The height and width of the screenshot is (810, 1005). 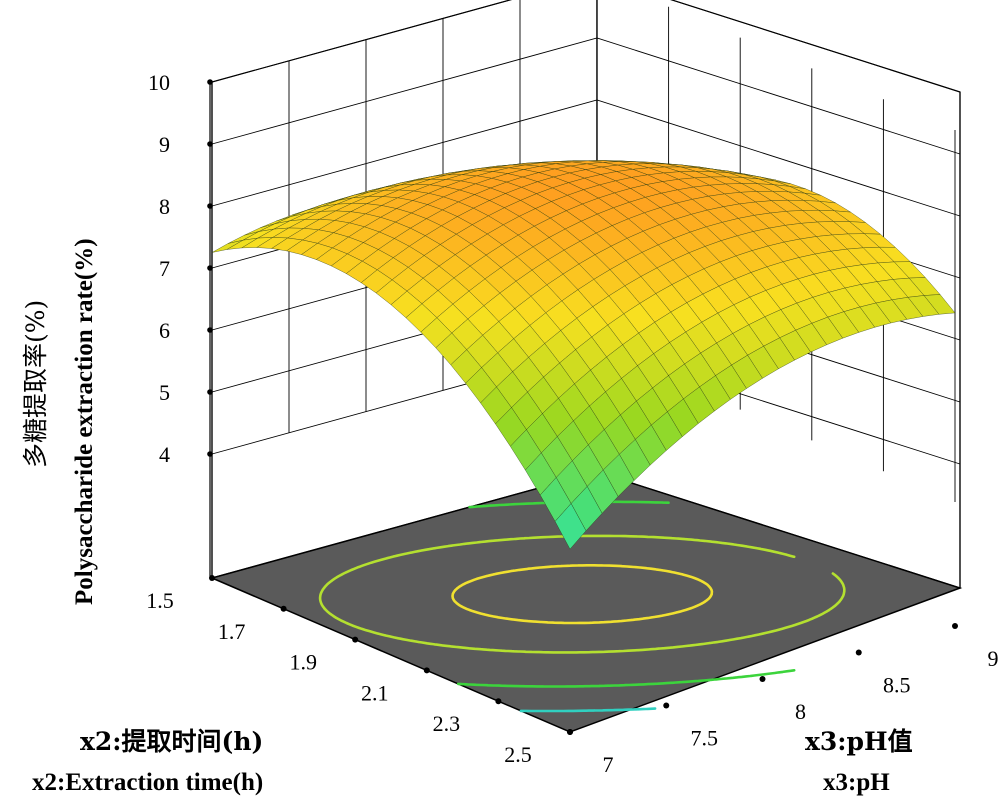 What do you see at coordinates (859, 741) in the screenshot?
I see `y-axis-title-cn: x3:pH值` at bounding box center [859, 741].